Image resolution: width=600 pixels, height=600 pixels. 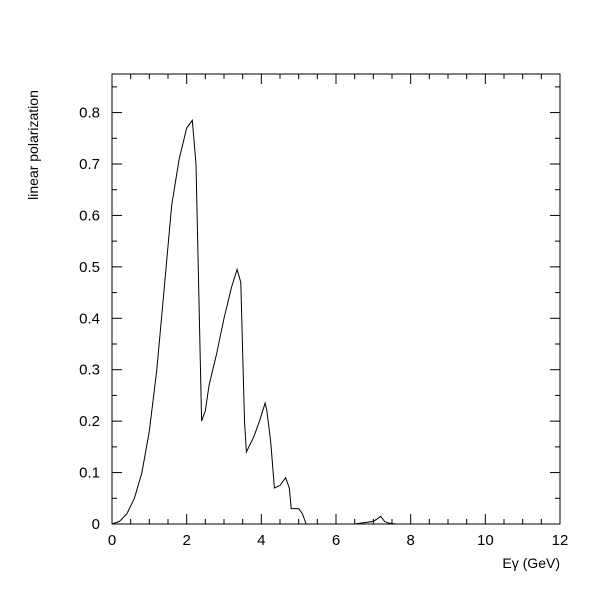 What do you see at coordinates (89, 215) in the screenshot?
I see `y-tick-label: 0.6` at bounding box center [89, 215].